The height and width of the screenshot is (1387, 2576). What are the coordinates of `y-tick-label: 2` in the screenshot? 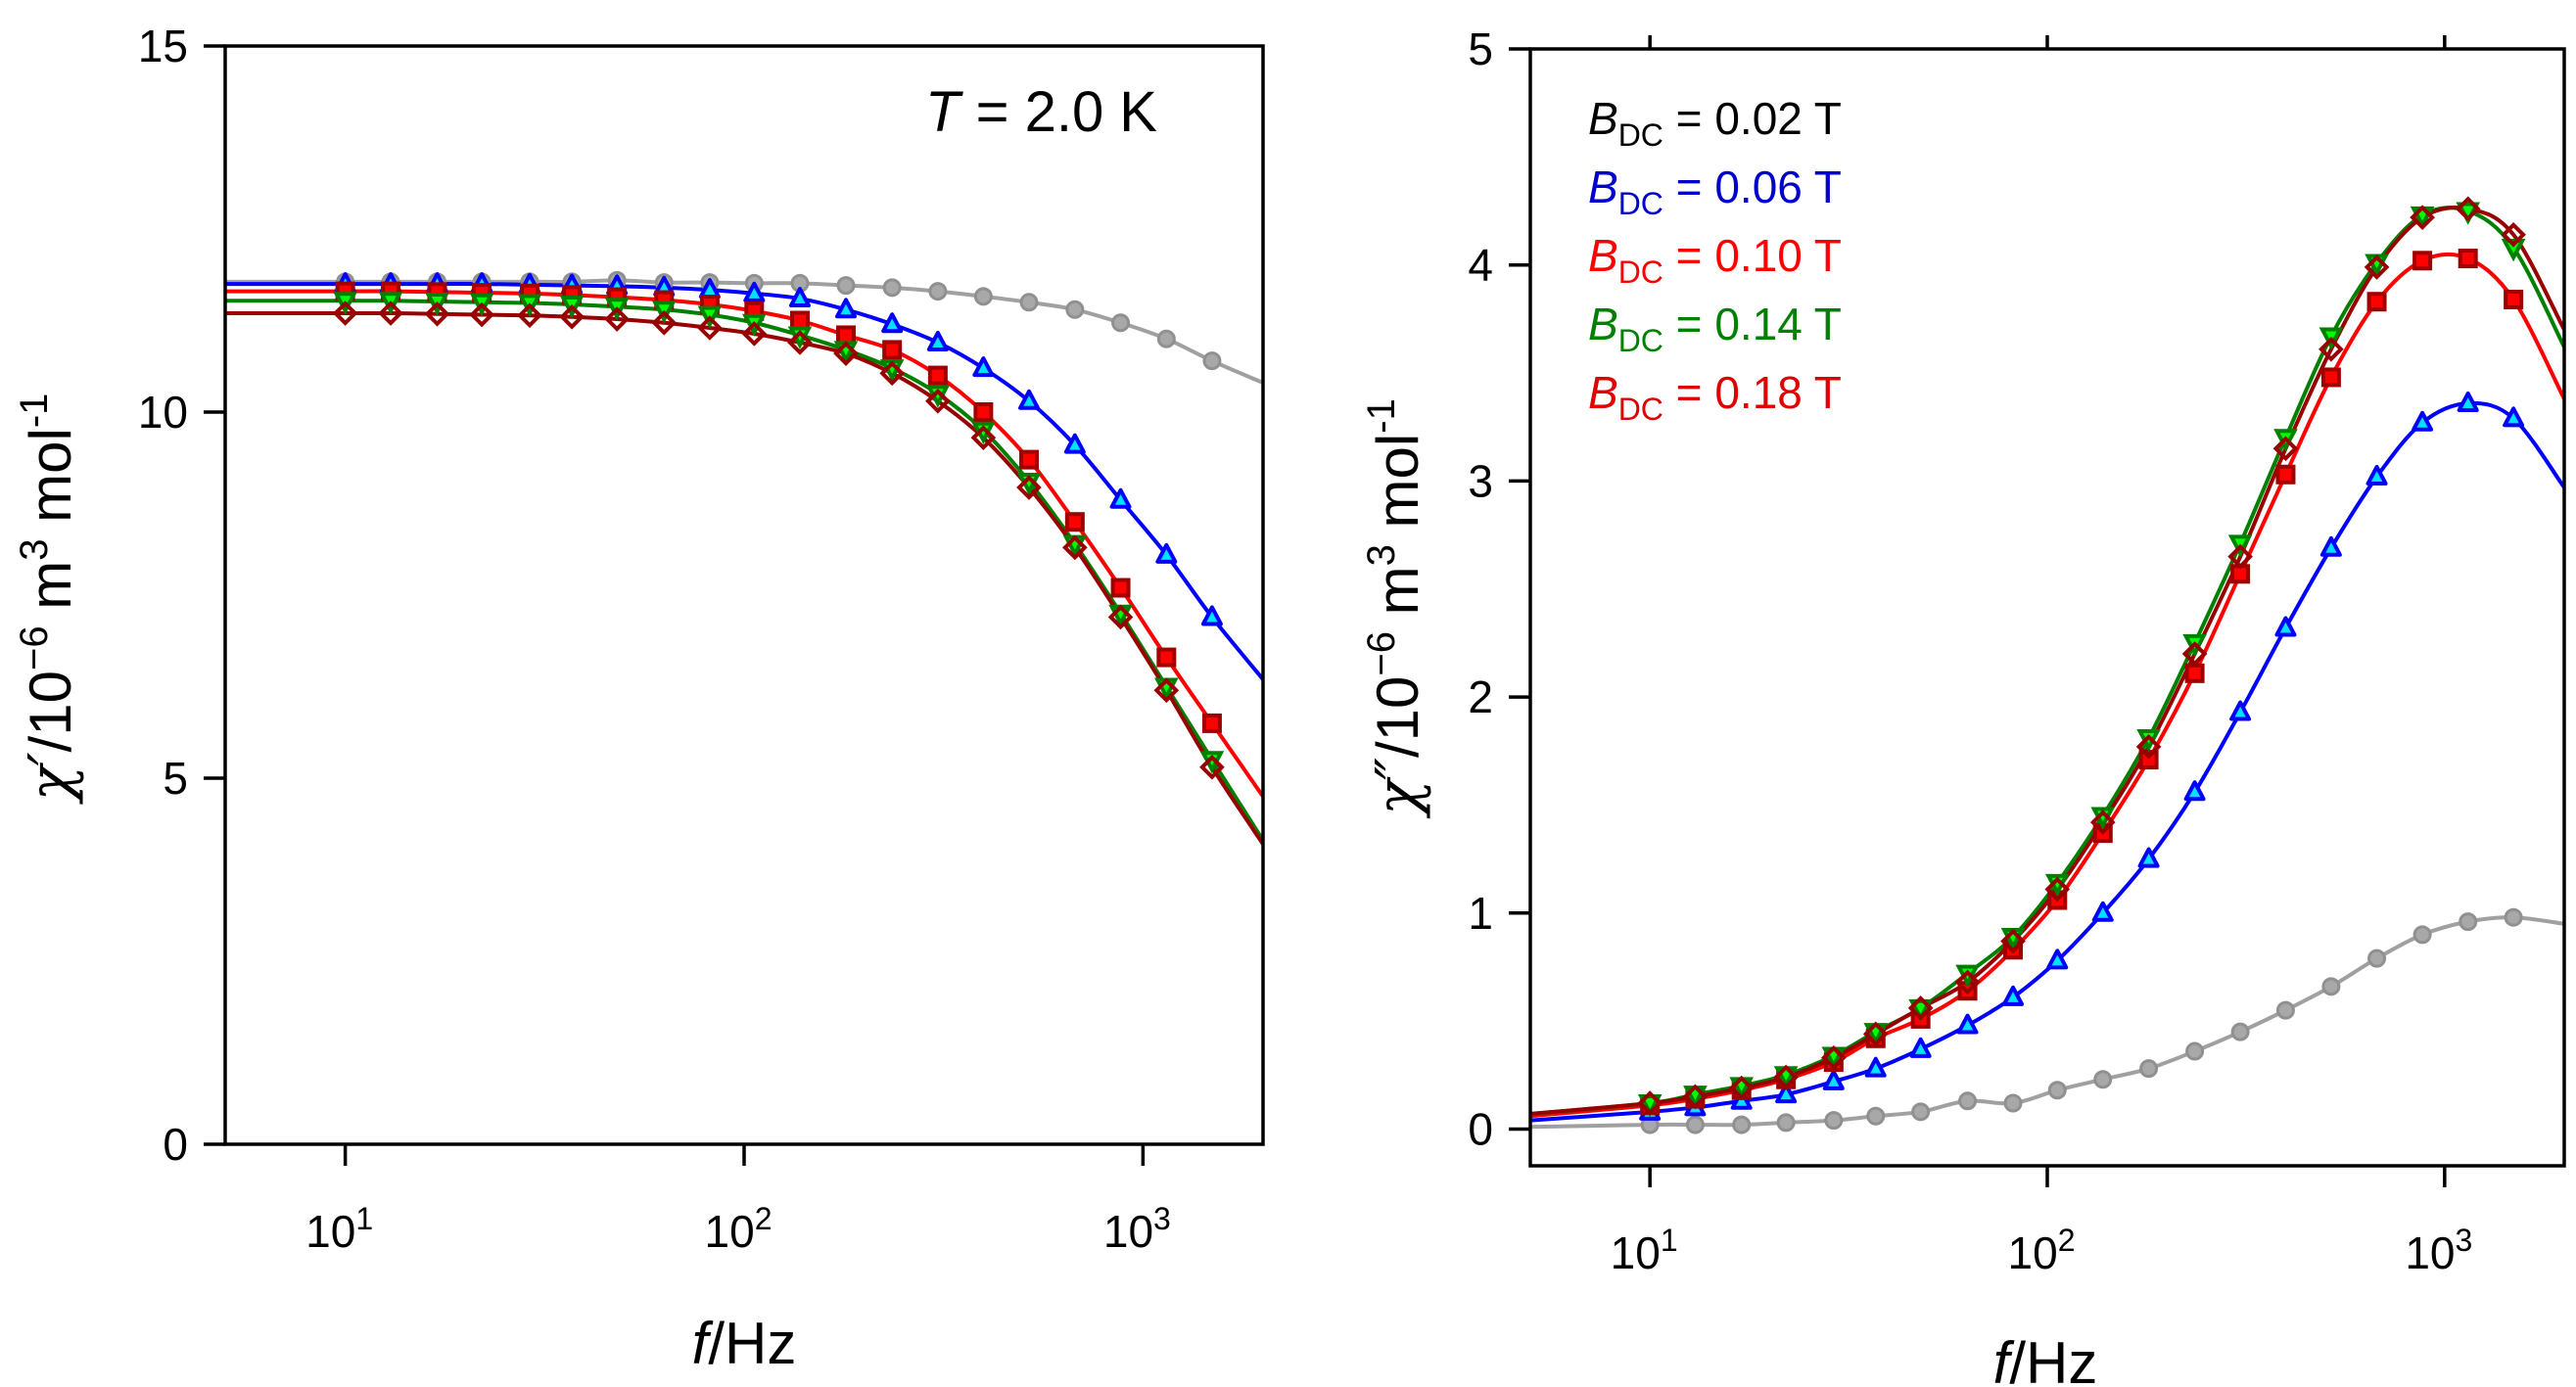 It's located at (1480, 697).